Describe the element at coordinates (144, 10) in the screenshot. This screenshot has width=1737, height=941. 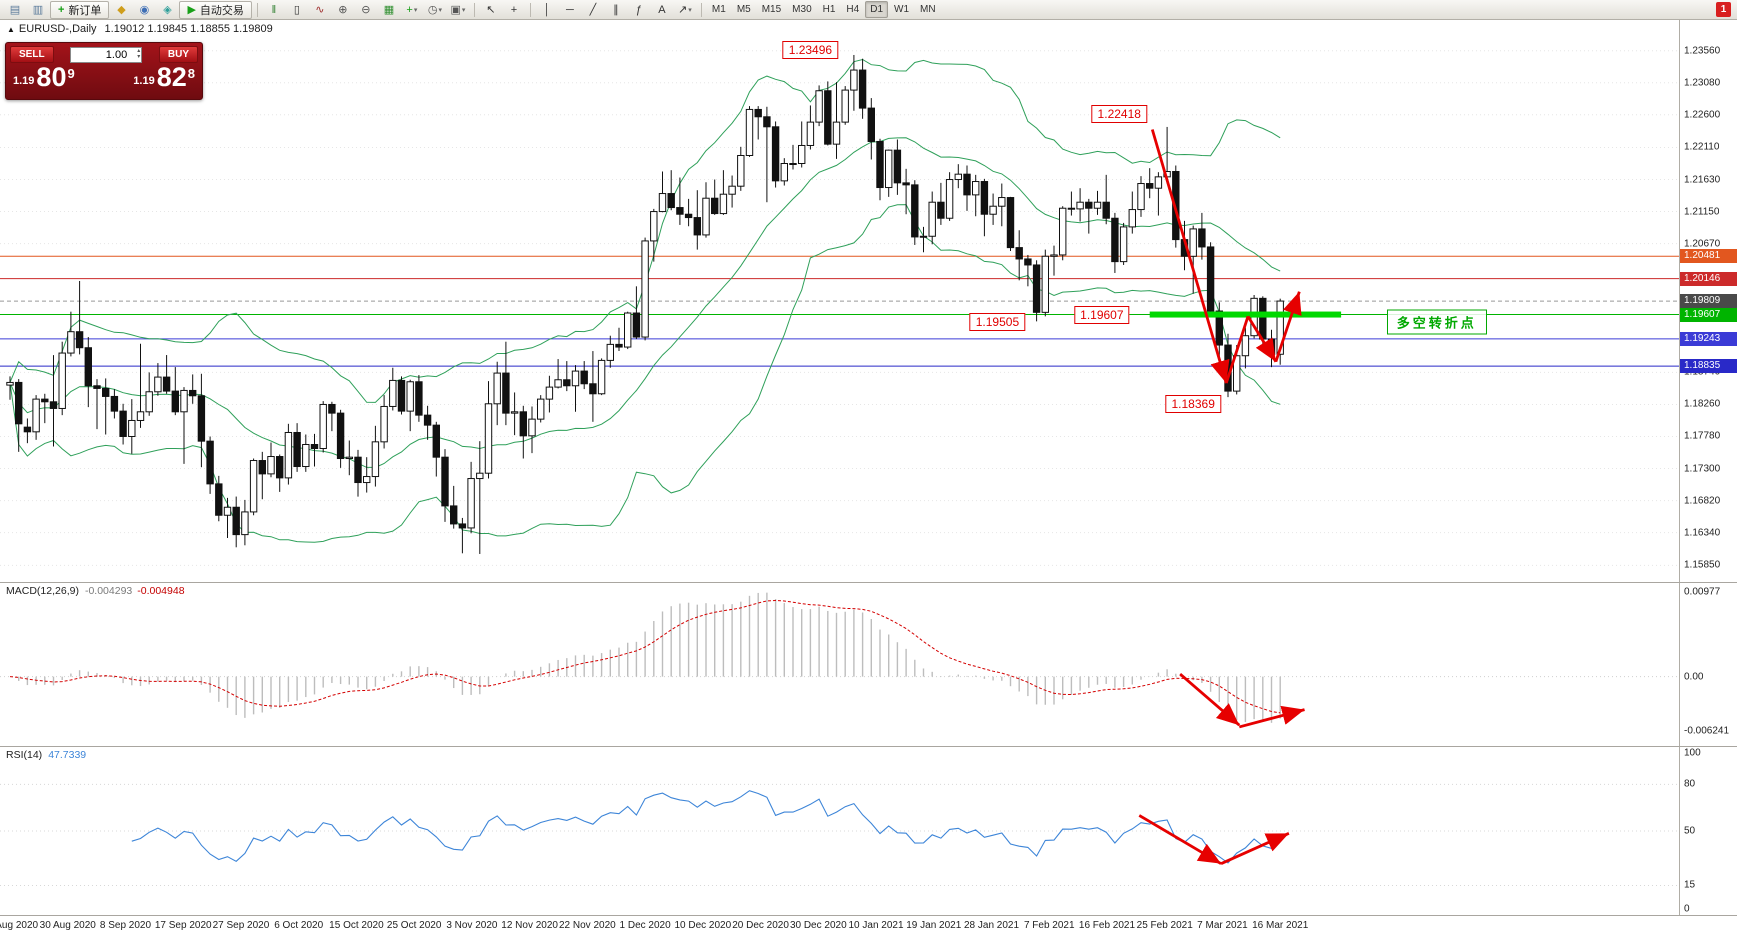
I see `market-watch-icon: ◉` at that location.